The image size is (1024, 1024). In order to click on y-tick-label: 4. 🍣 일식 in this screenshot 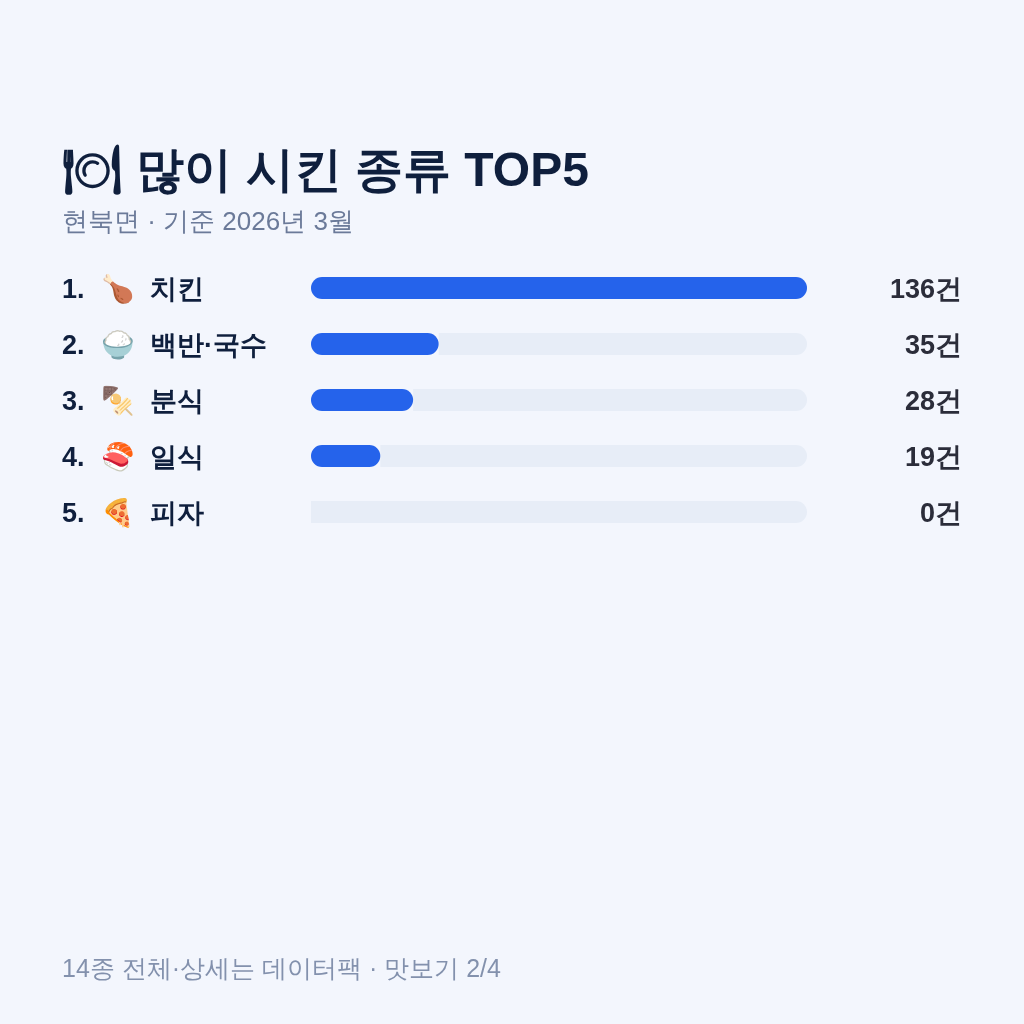, I will do `click(133, 456)`.